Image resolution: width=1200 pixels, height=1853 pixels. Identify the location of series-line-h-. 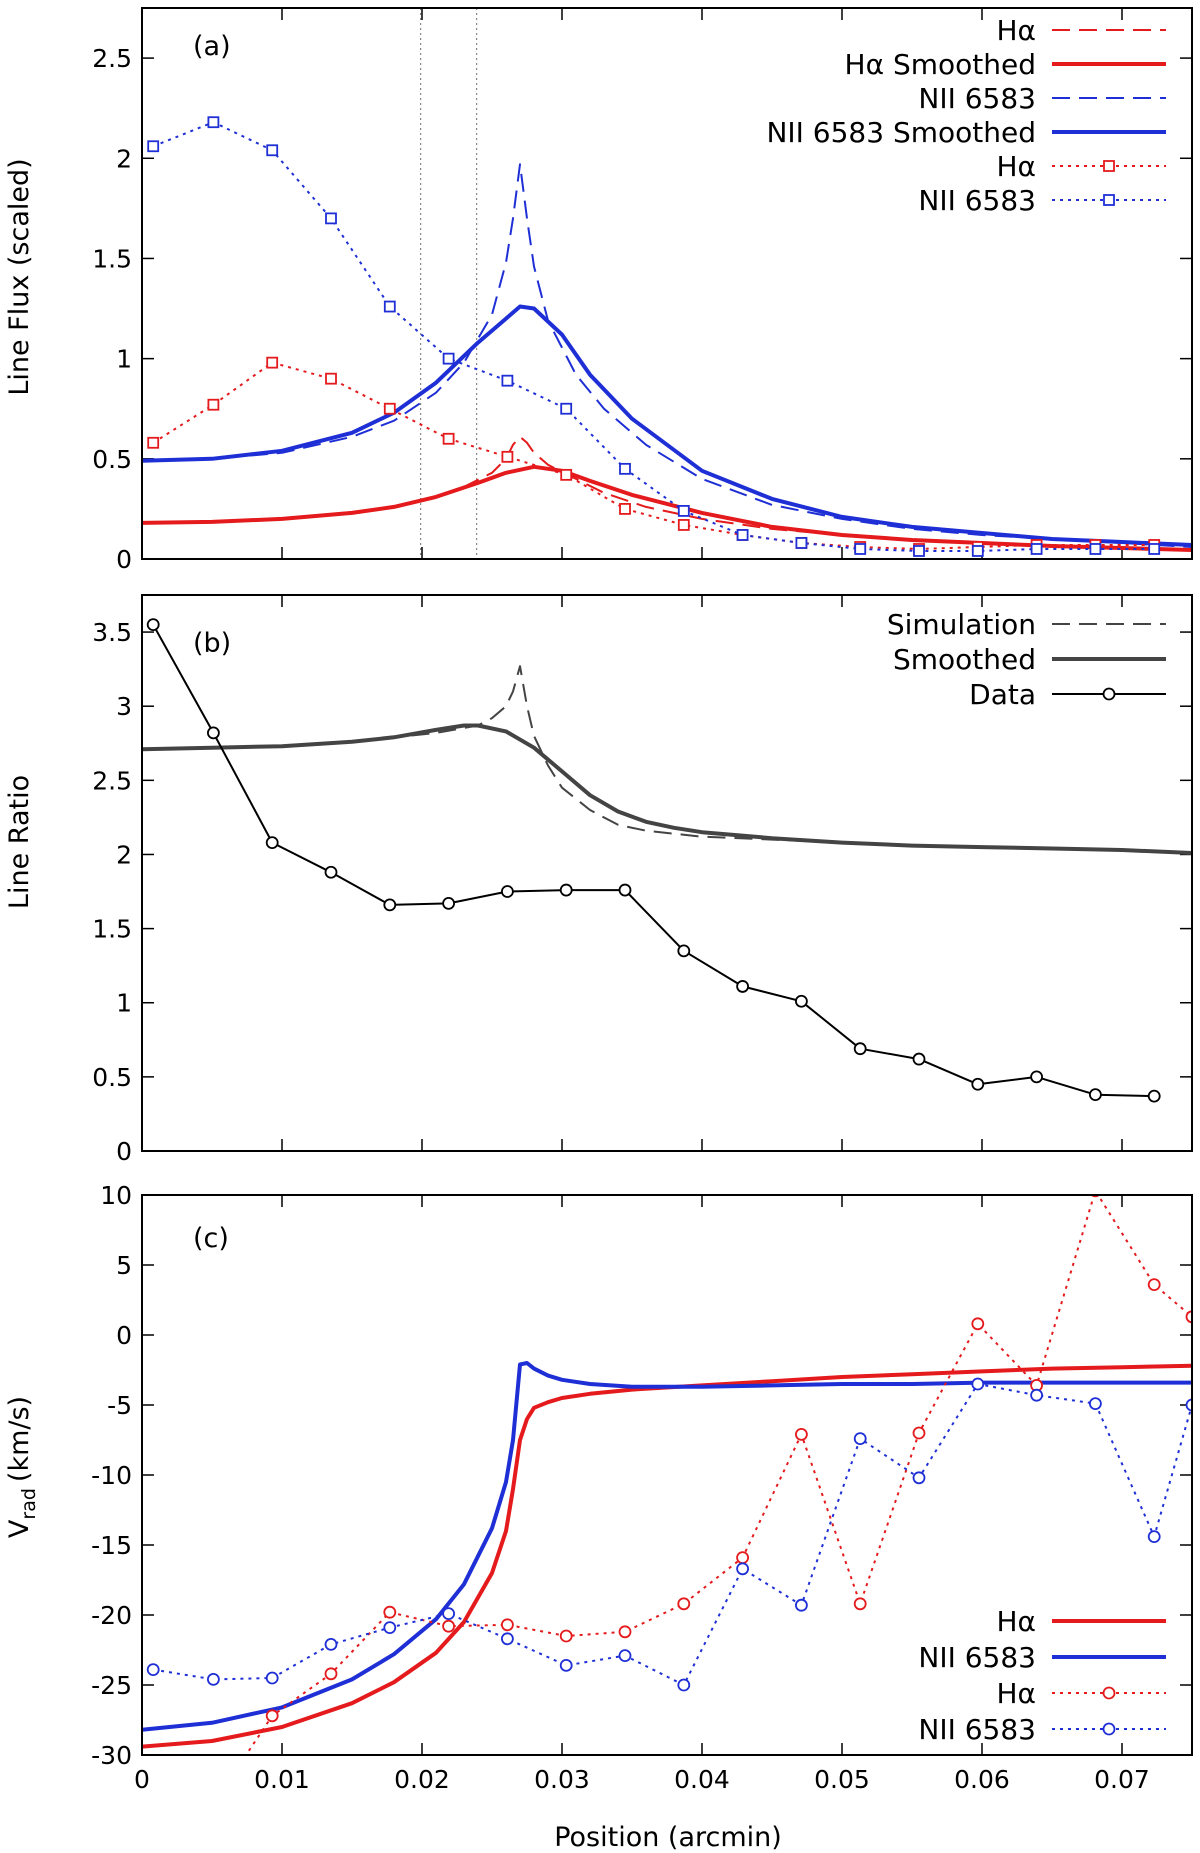
(667, 493).